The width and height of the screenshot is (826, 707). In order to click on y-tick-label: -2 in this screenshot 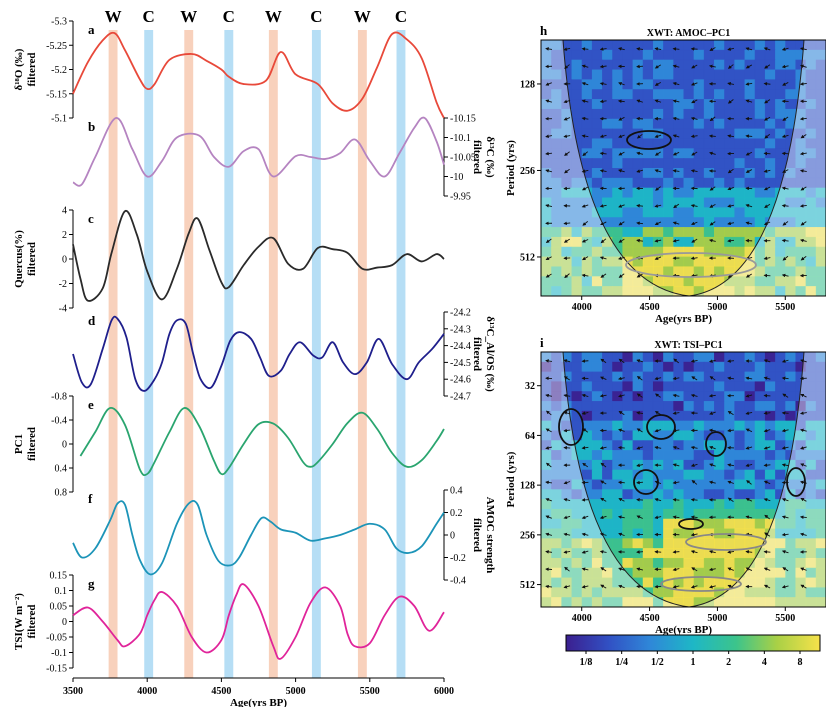, I will do `click(63, 284)`.